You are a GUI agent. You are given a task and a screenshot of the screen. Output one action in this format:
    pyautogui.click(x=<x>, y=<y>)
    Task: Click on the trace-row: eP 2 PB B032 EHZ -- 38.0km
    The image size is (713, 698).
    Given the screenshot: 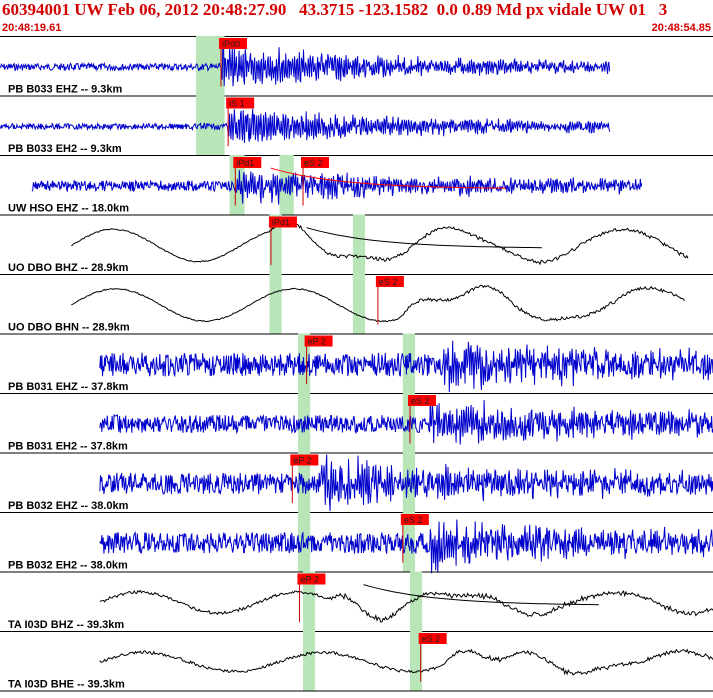 What is the action you would take?
    pyautogui.click(x=356, y=482)
    